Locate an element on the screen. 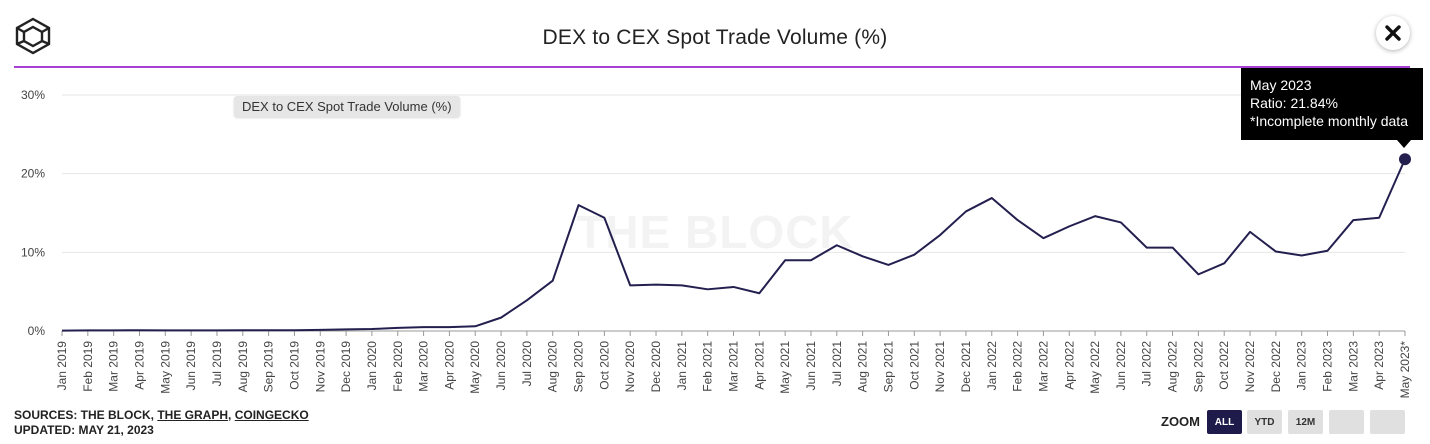 The width and height of the screenshot is (1430, 444). x-tick-label: Nov 2021 is located at coordinates (940, 367).